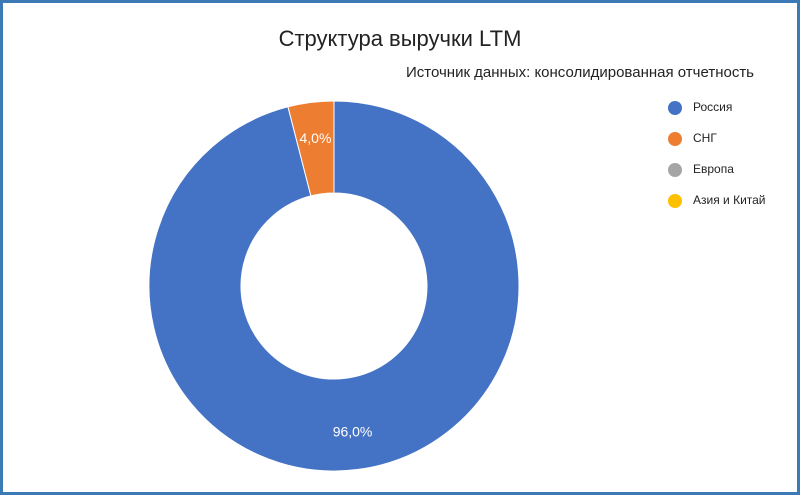  What do you see at coordinates (712, 107) in the screenshot?
I see `legend-label: Россия` at bounding box center [712, 107].